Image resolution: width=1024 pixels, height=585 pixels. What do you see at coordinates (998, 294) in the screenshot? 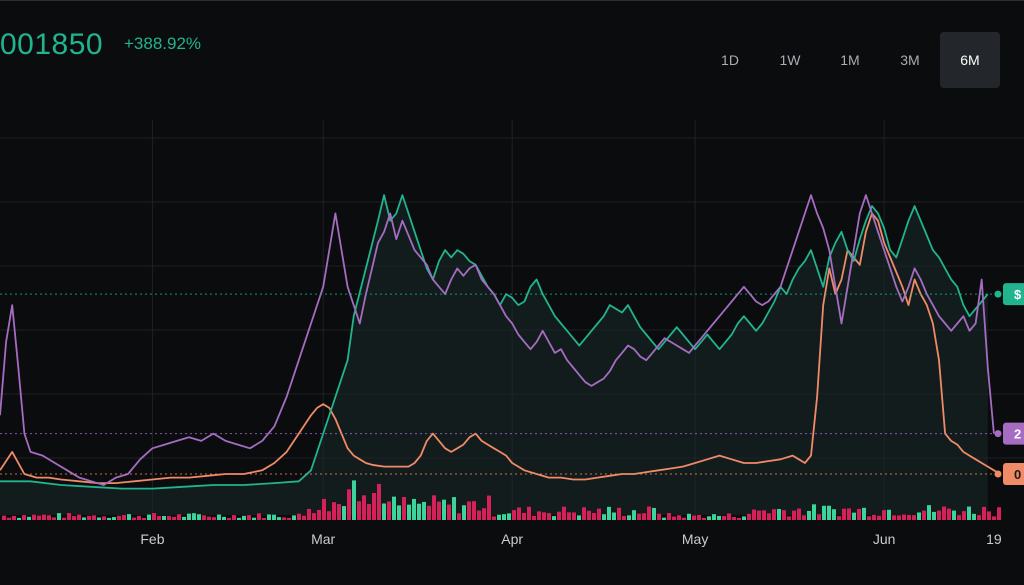
I see `last-value-dot` at bounding box center [998, 294].